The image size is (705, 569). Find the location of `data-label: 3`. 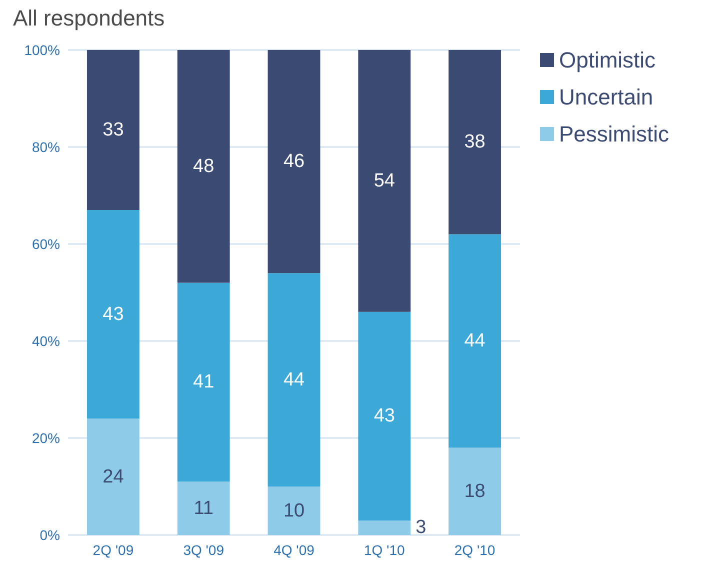

data-label: 3 is located at coordinates (421, 527).